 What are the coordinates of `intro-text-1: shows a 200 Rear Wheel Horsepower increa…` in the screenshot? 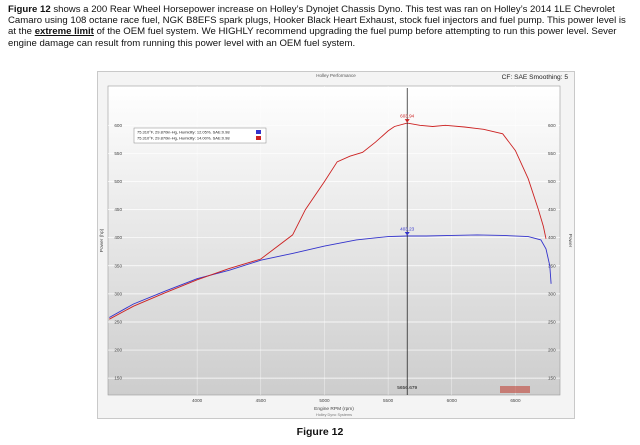 It's located at (317, 21).